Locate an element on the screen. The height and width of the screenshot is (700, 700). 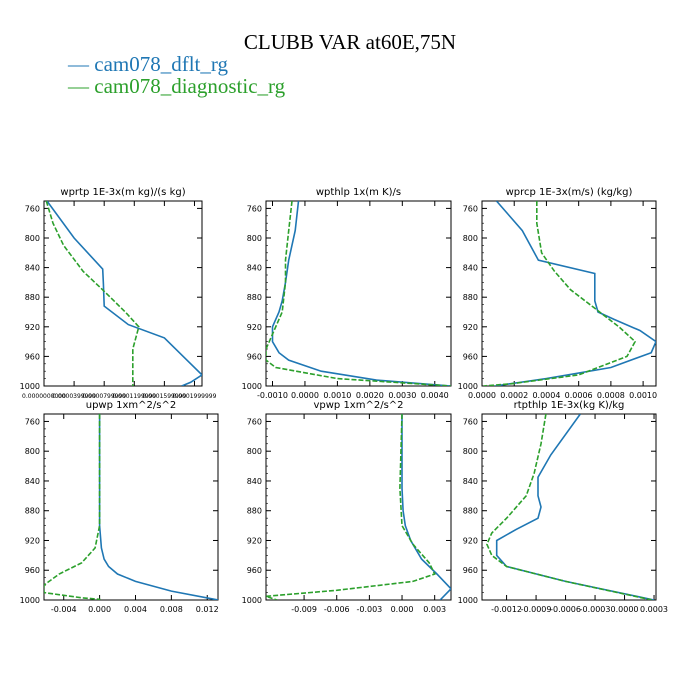
panel-title: rtpthlp 1E-3x(kg K)/kg is located at coordinates (569, 405).